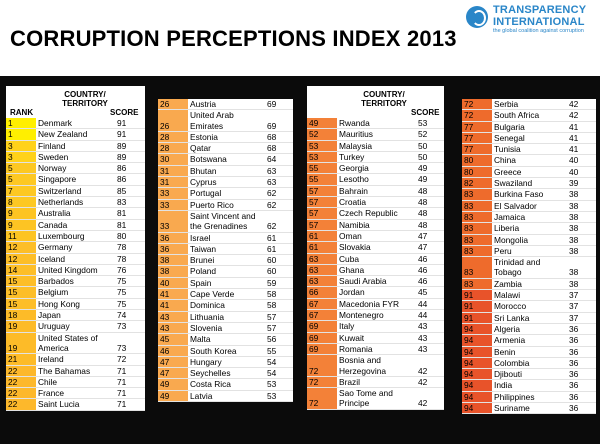 The height and width of the screenshot is (444, 600). I want to click on country-cell: New Zealand, so click(75, 134).